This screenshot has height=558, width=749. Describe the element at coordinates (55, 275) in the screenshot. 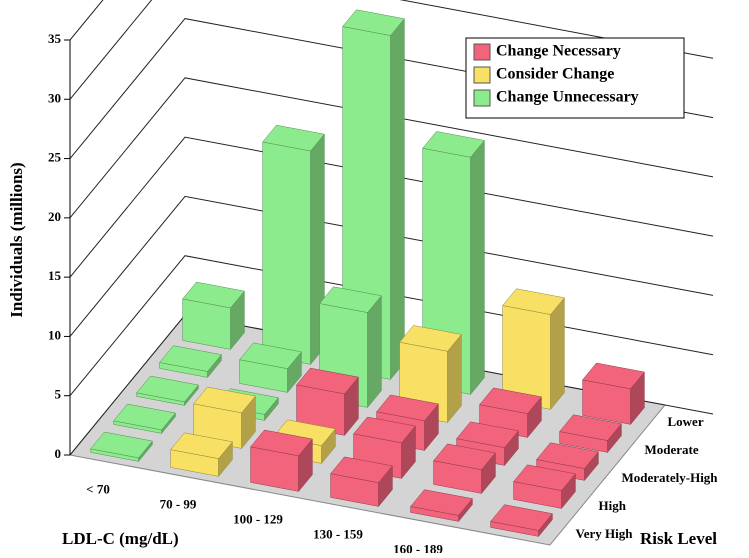

I see `y-tick-label: 15` at that location.